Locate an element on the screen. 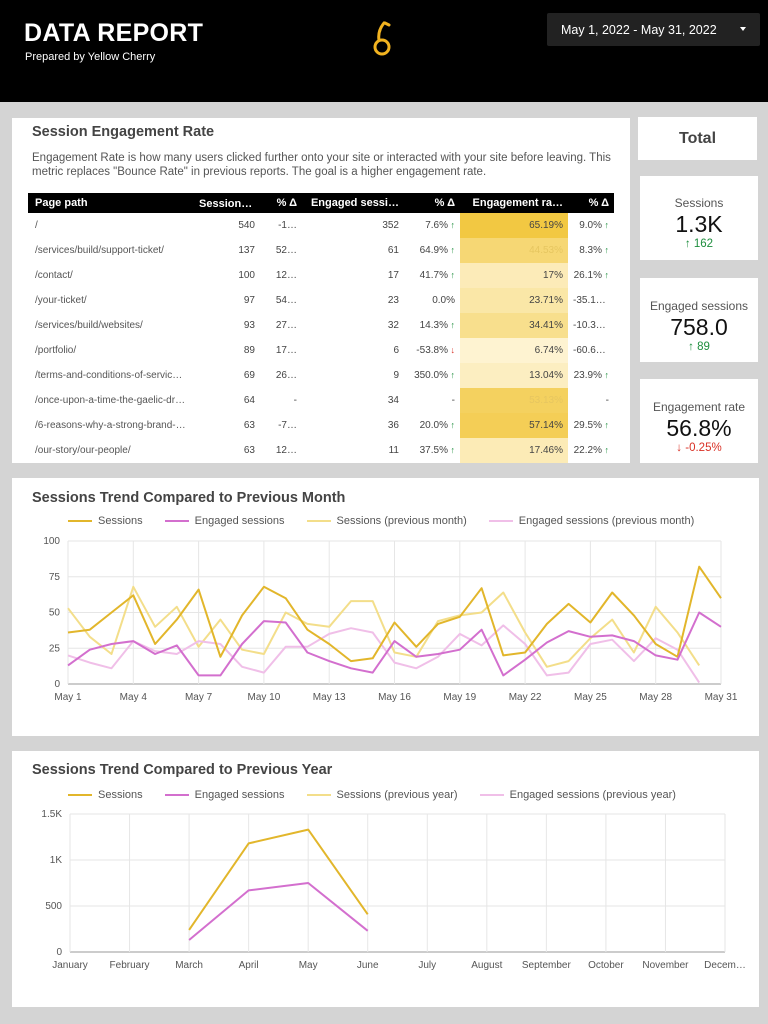 This screenshot has height=1024, width=768. cherry-logo is located at coordinates (382, 38).